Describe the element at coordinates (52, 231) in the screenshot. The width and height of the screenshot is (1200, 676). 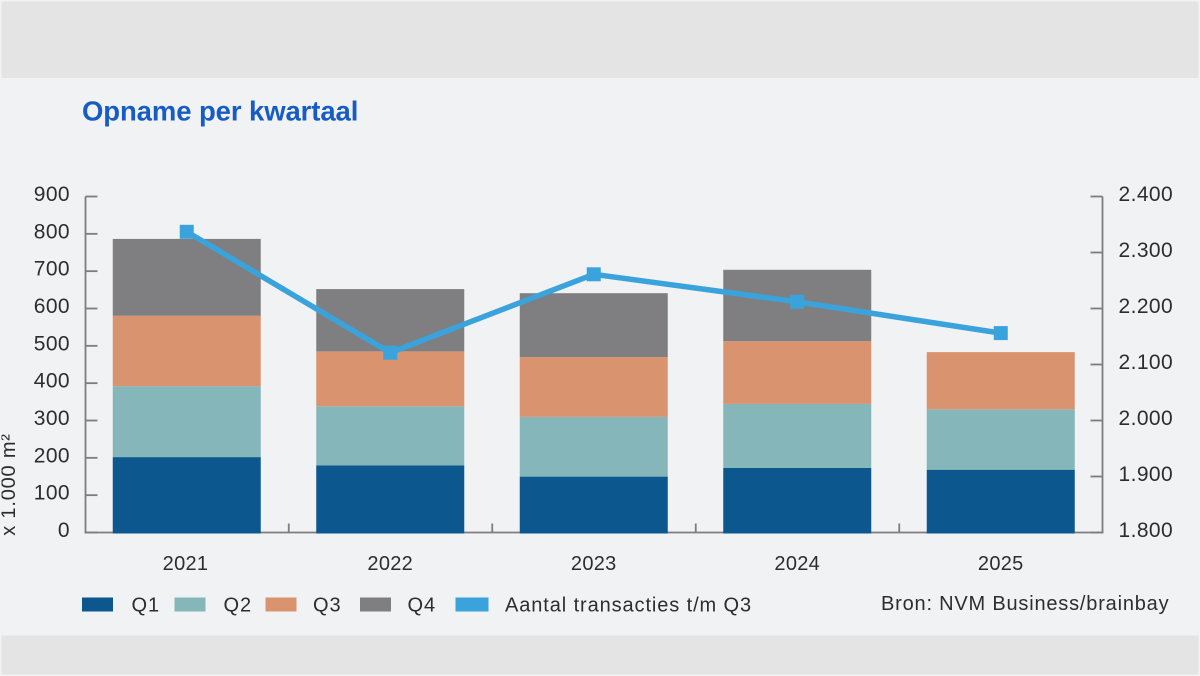
I see `svg-text: 800` at that location.